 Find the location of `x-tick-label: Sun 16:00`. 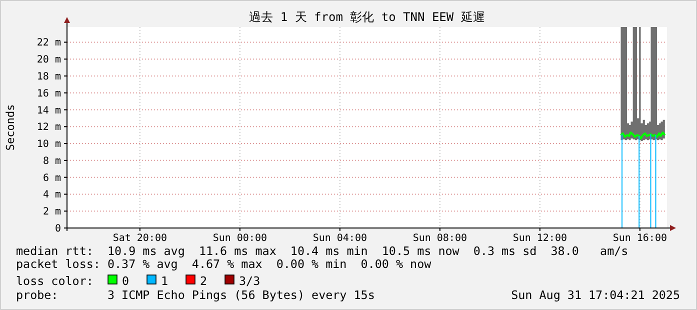

x-tick-label: Sun 16:00 is located at coordinates (640, 238).